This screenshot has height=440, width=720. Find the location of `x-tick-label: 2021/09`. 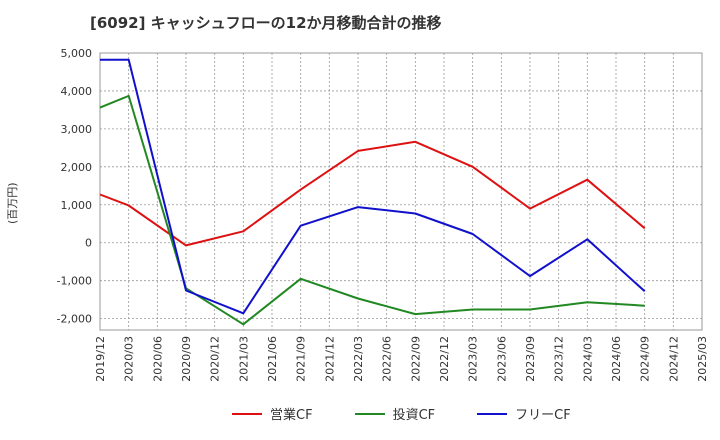

x-tick-label: 2021/09 is located at coordinates (301, 359).